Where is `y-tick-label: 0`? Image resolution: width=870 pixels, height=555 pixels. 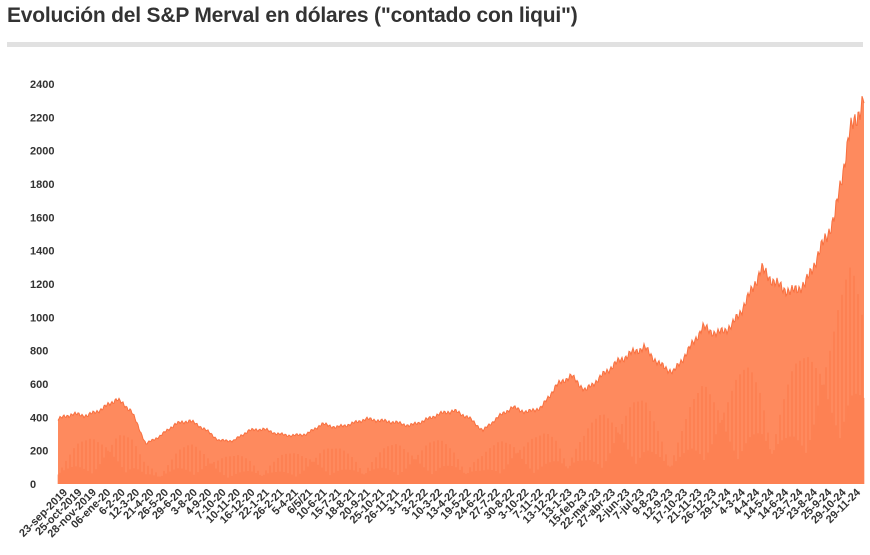
y-tick-label: 0 is located at coordinates (33, 485).